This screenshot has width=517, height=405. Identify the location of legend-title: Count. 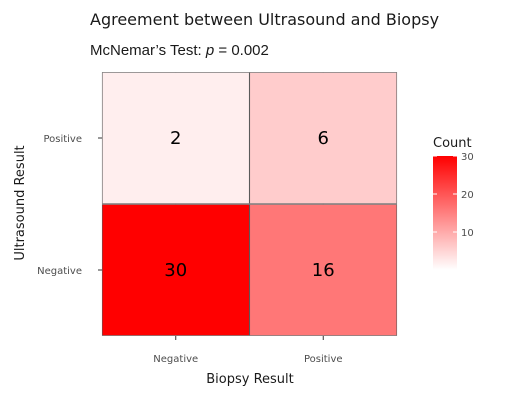
(452, 143).